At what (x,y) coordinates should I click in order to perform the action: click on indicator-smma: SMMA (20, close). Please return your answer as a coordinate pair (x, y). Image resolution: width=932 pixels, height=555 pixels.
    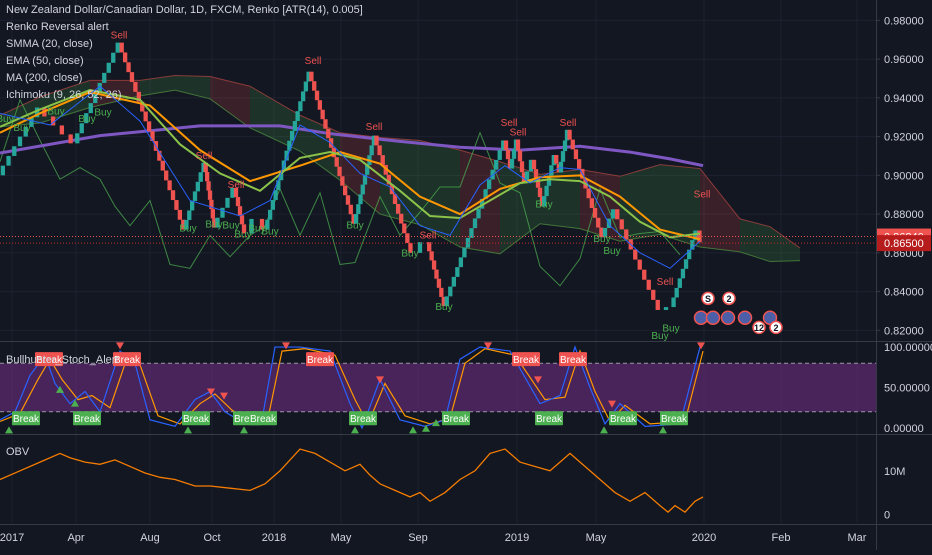
    Looking at the image, I should click on (49, 44).